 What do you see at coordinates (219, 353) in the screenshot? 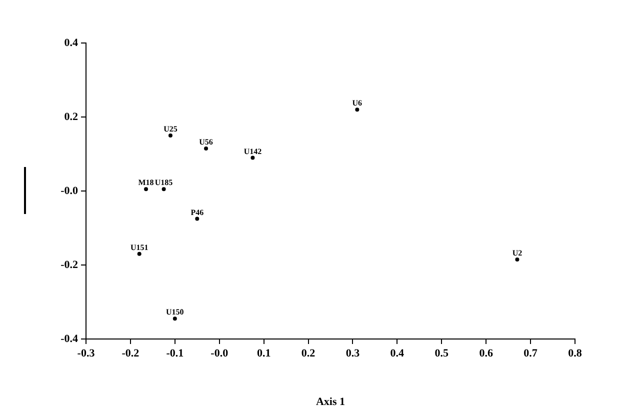
I see `x-tick-label: -0.0` at bounding box center [219, 353].